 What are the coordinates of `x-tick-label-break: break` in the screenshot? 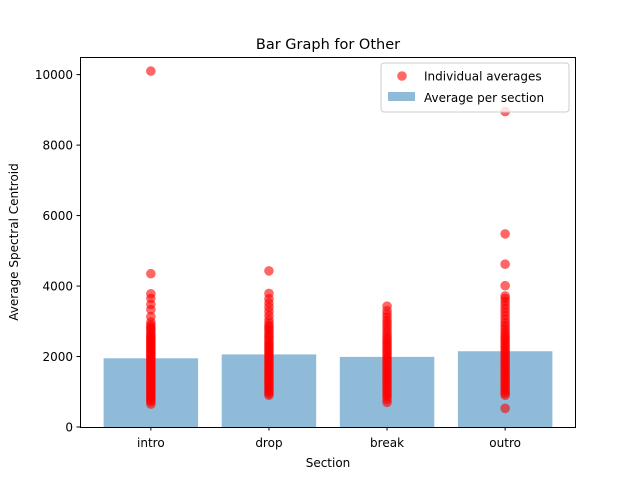 It's located at (387, 443).